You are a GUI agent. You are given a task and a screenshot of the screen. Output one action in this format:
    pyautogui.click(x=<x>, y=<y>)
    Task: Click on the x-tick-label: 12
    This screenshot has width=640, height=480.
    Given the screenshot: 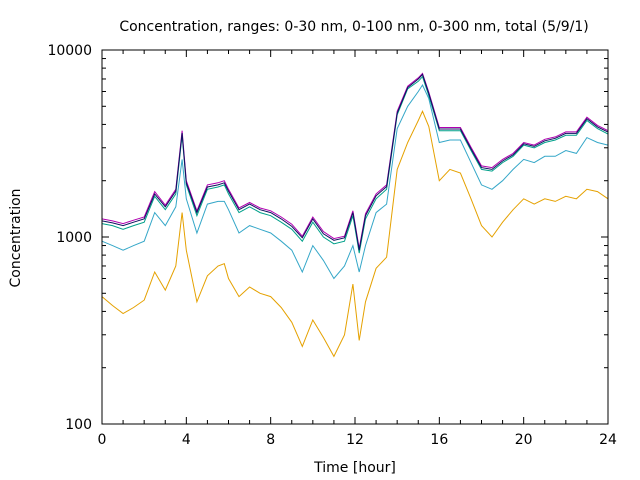 What is the action you would take?
    pyautogui.click(x=355, y=440)
    